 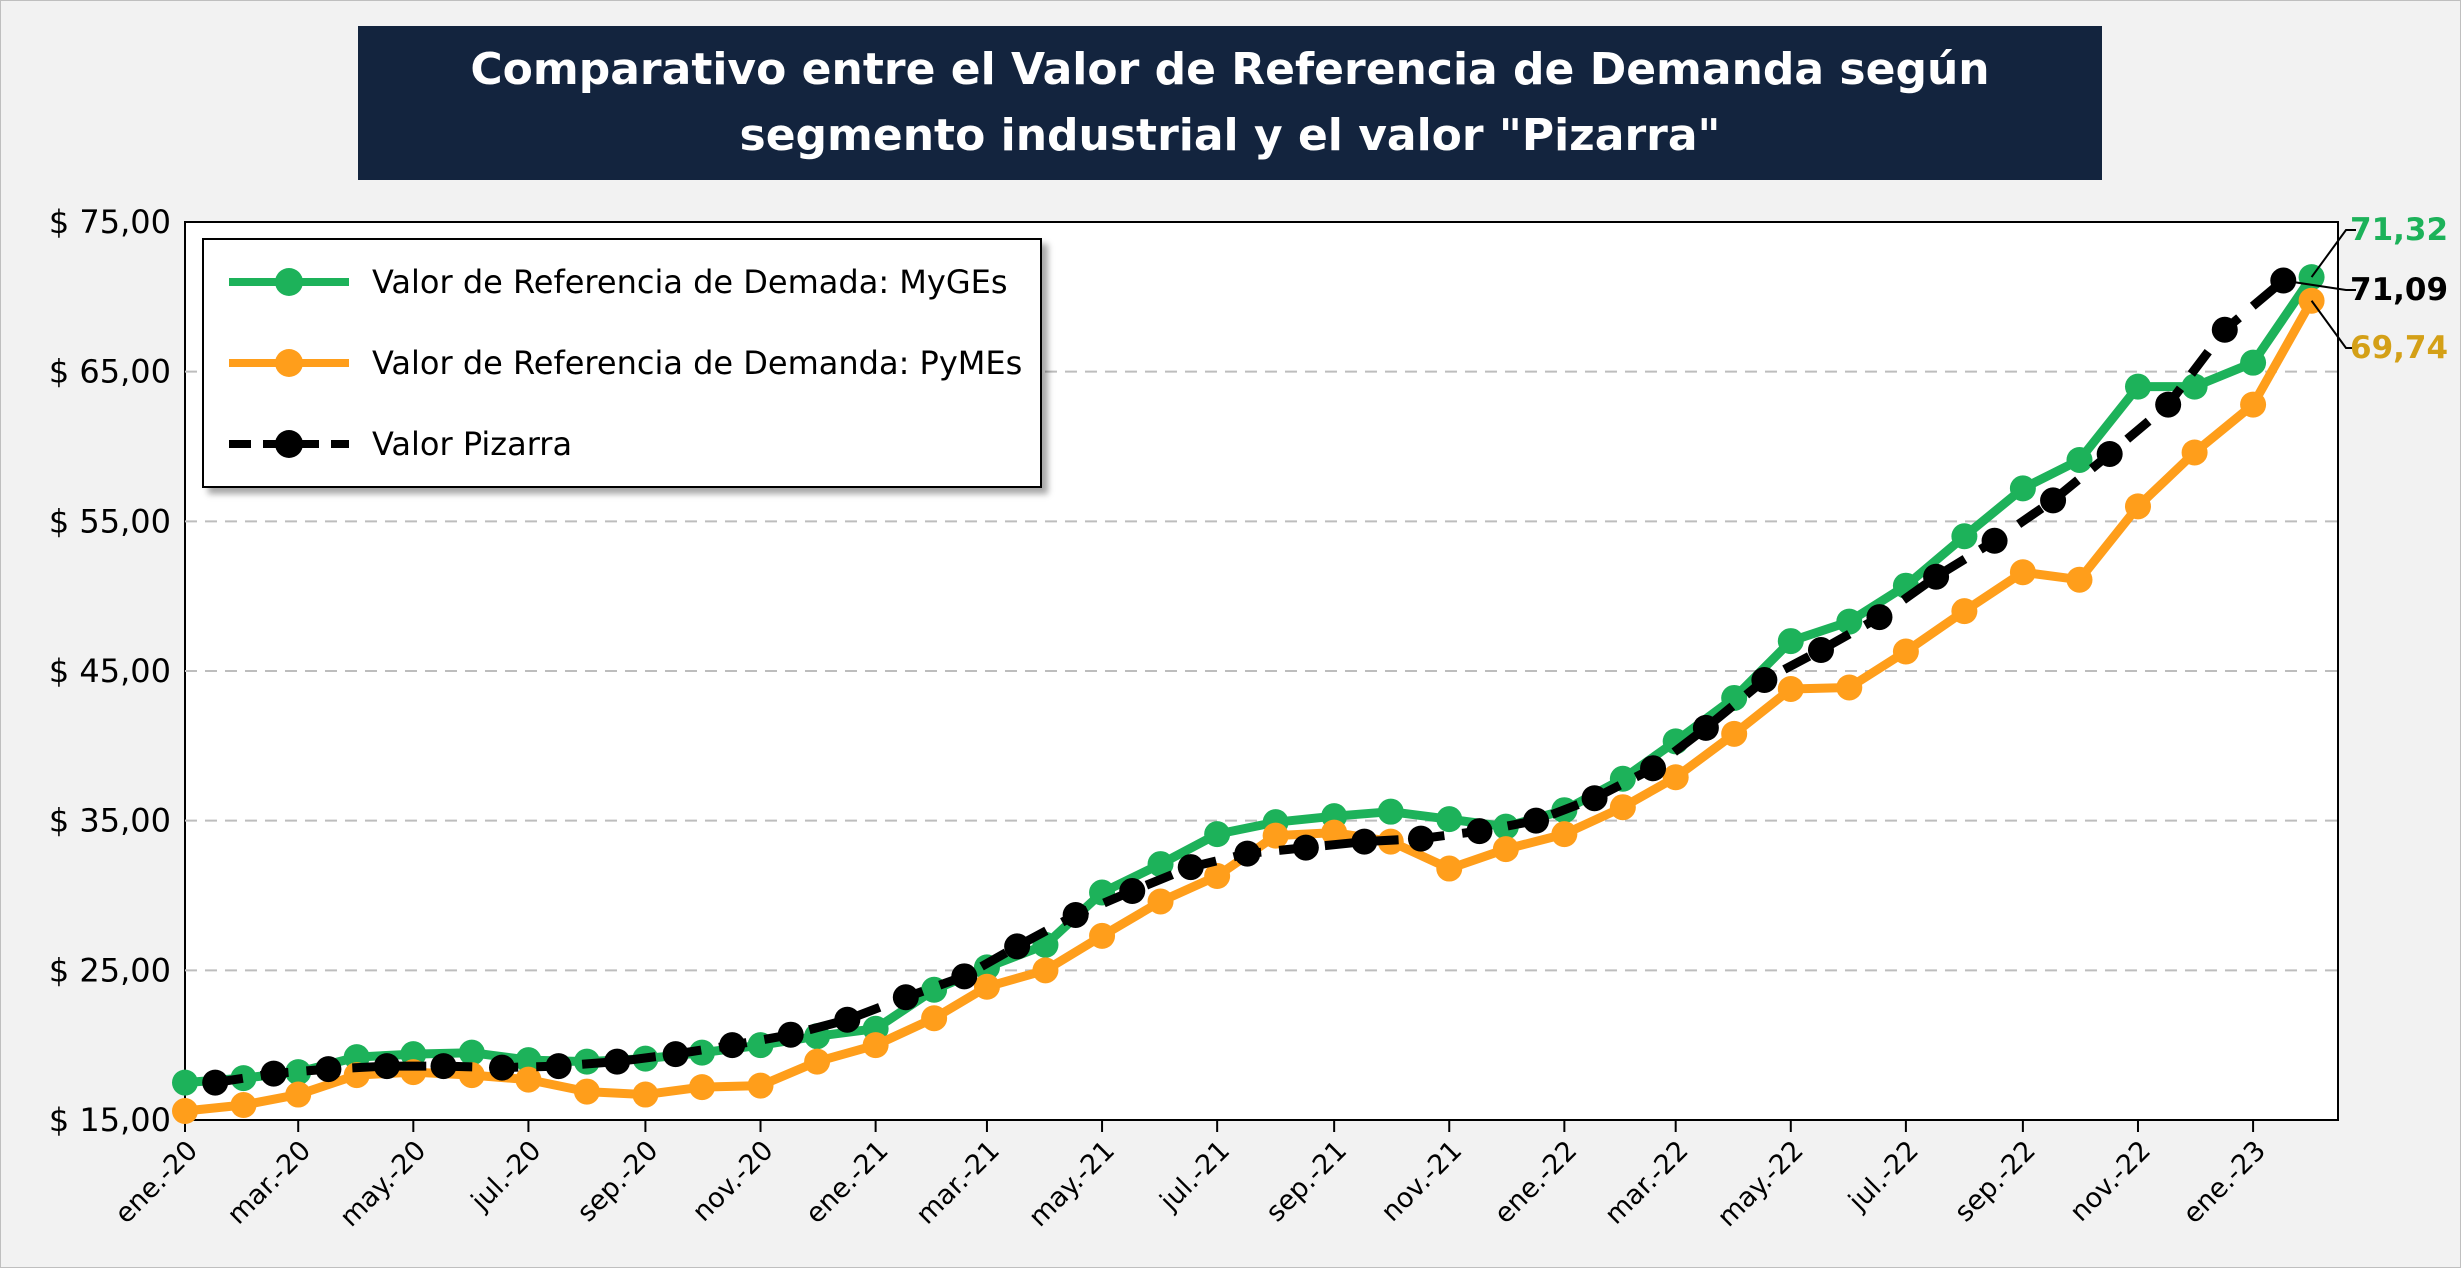 I want to click on x-tick-label: sep.-22, so click(x=1995, y=1181).